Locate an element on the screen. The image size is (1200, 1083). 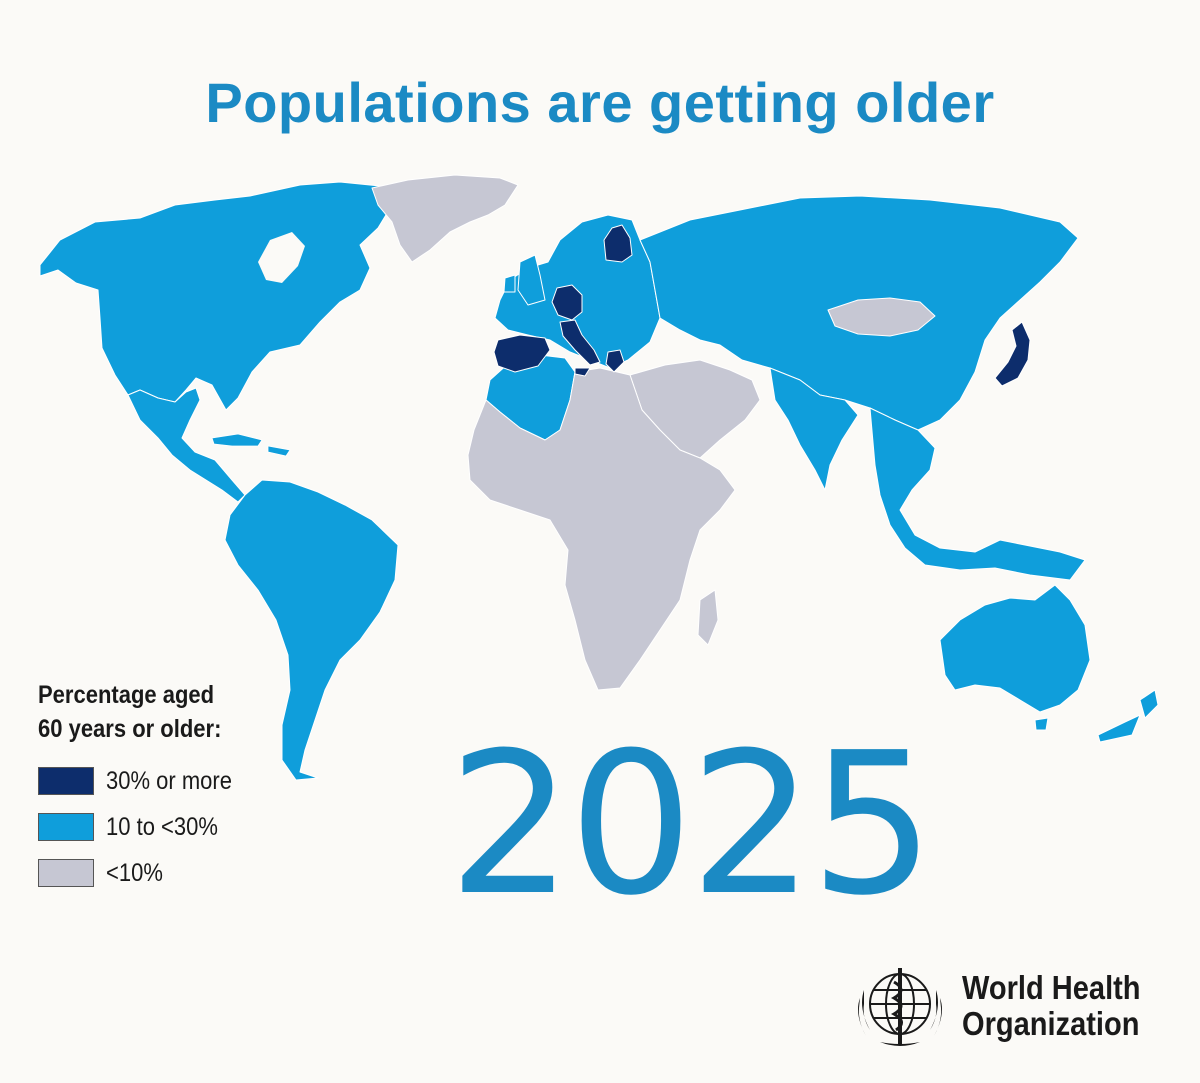
region-spain-portugal is located at coordinates (522, 353).